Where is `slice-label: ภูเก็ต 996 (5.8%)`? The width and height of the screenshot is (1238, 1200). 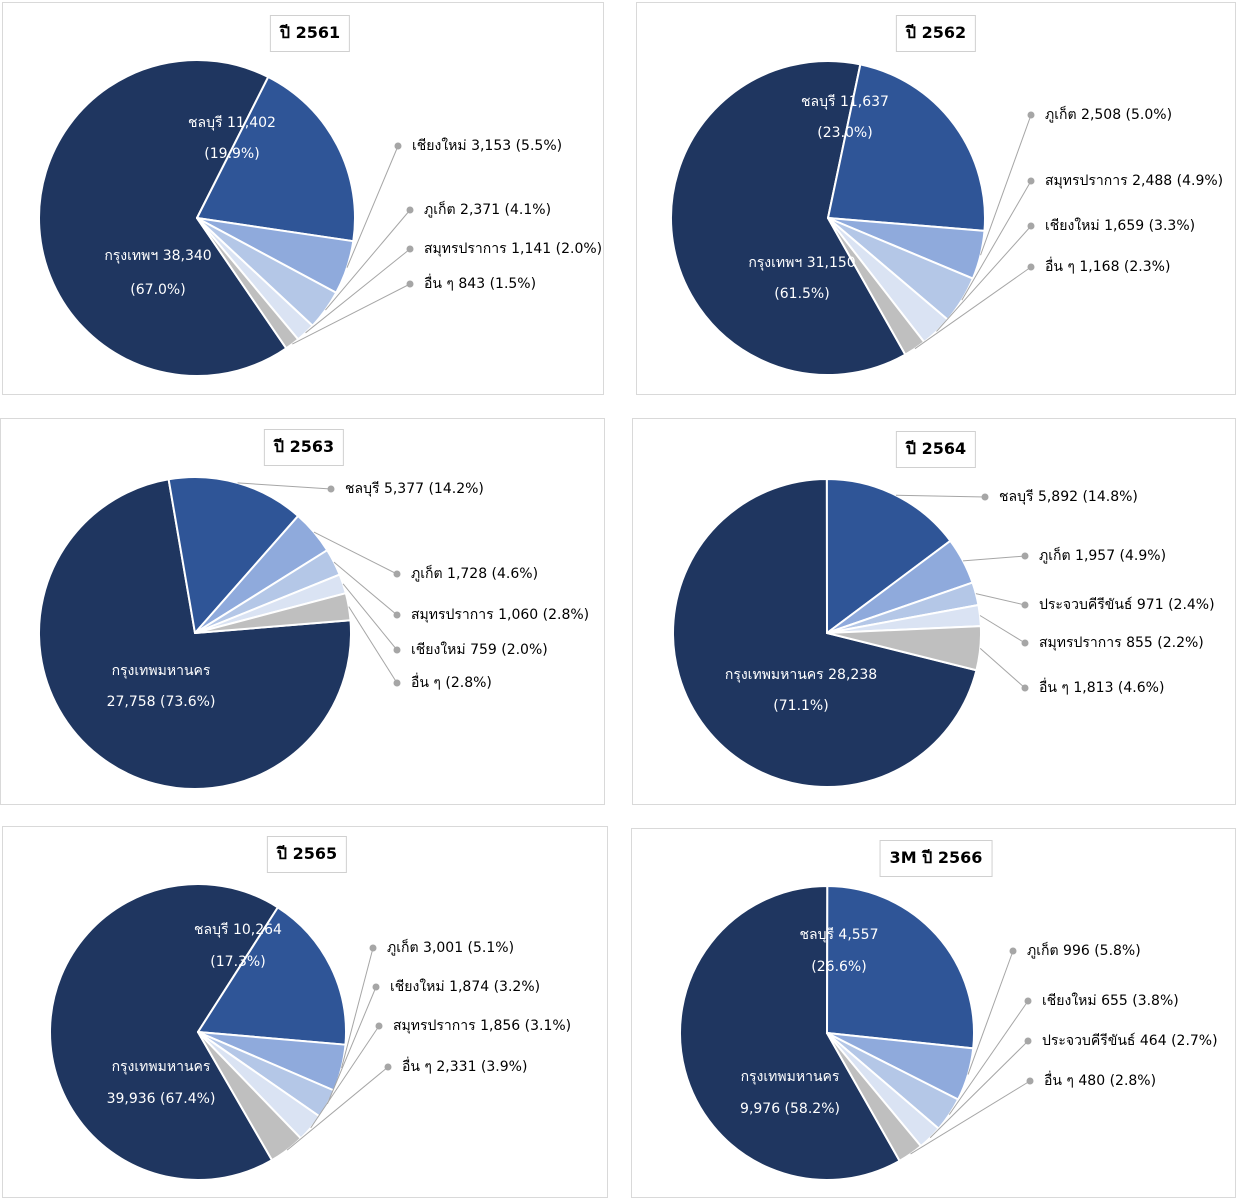 slice-label: ภูเก็ต 996 (5.8%) is located at coordinates (1084, 950).